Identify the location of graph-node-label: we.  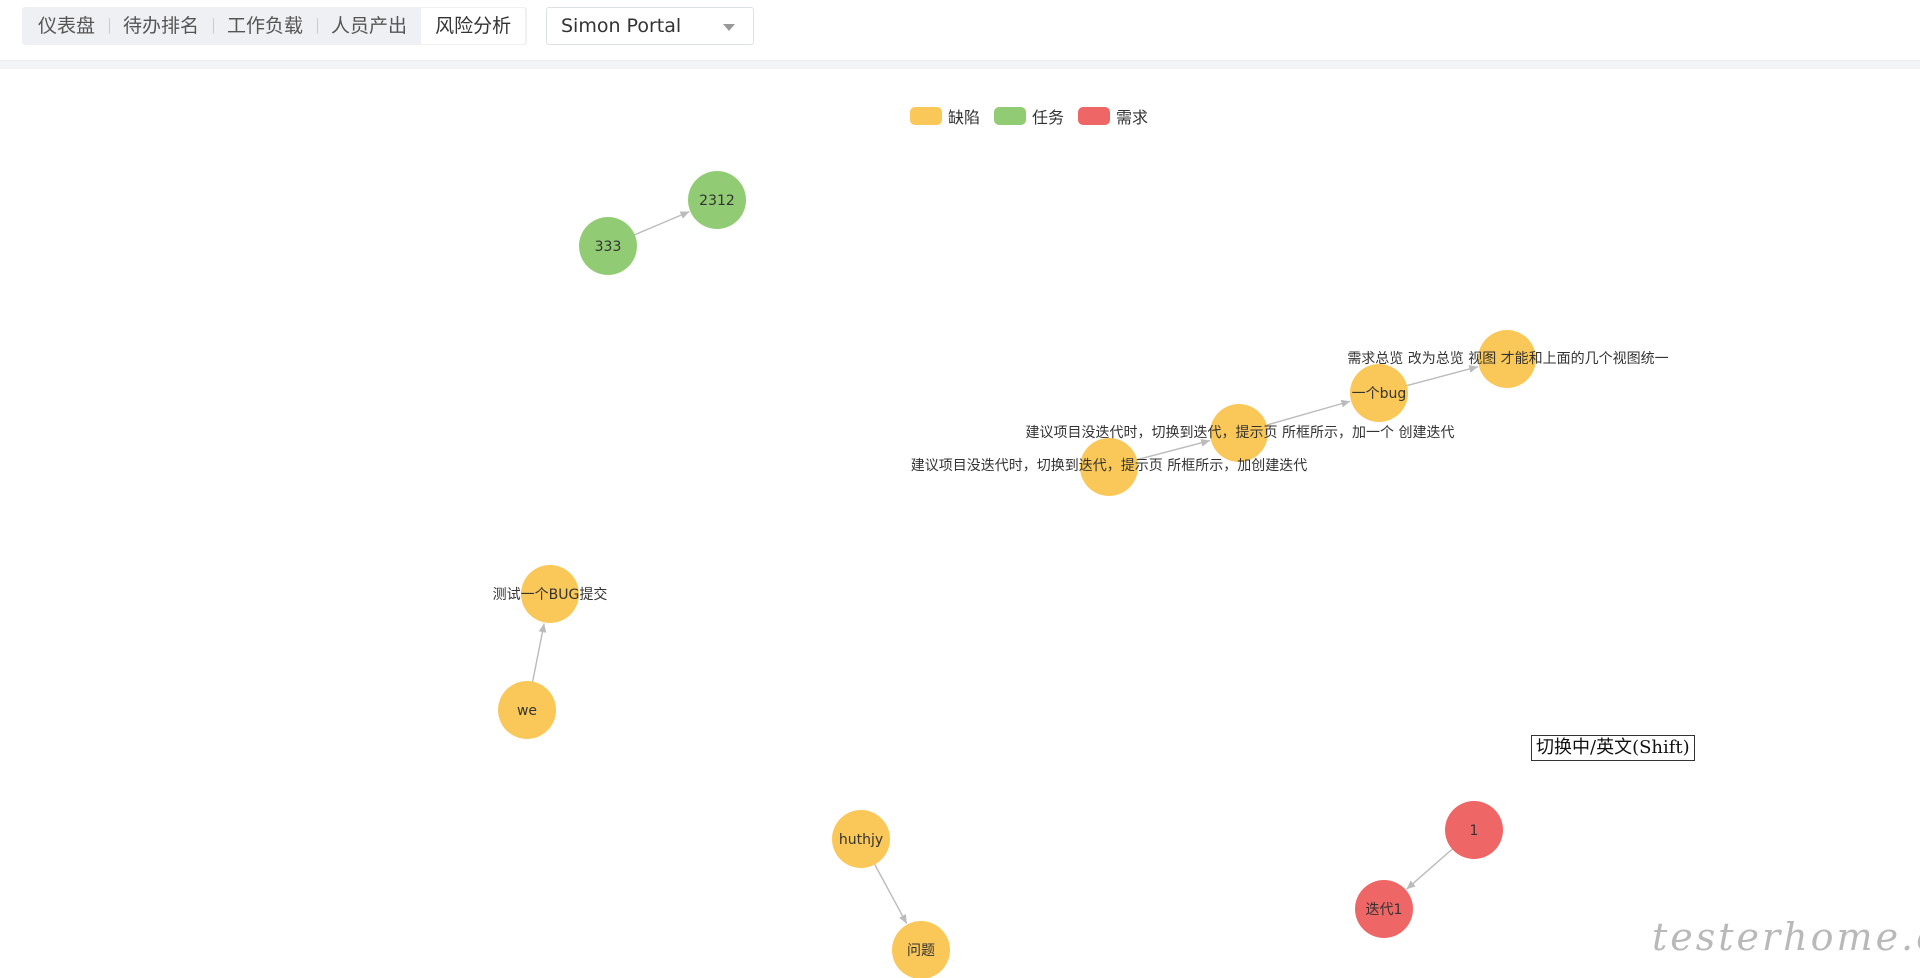
(527, 711).